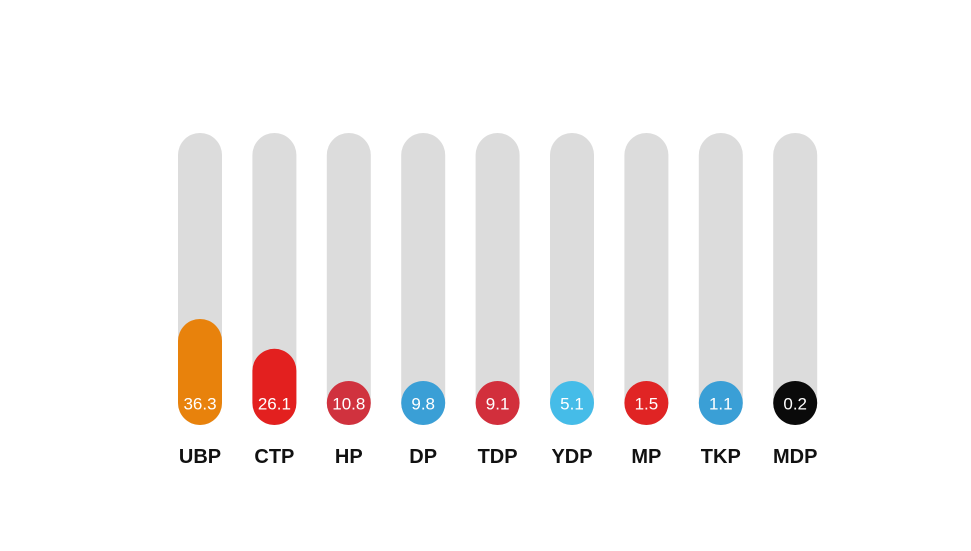 This screenshot has height=551, width=971. Describe the element at coordinates (200, 300) in the screenshot. I see `bar-group-ubp: 36.3 UBP` at that location.